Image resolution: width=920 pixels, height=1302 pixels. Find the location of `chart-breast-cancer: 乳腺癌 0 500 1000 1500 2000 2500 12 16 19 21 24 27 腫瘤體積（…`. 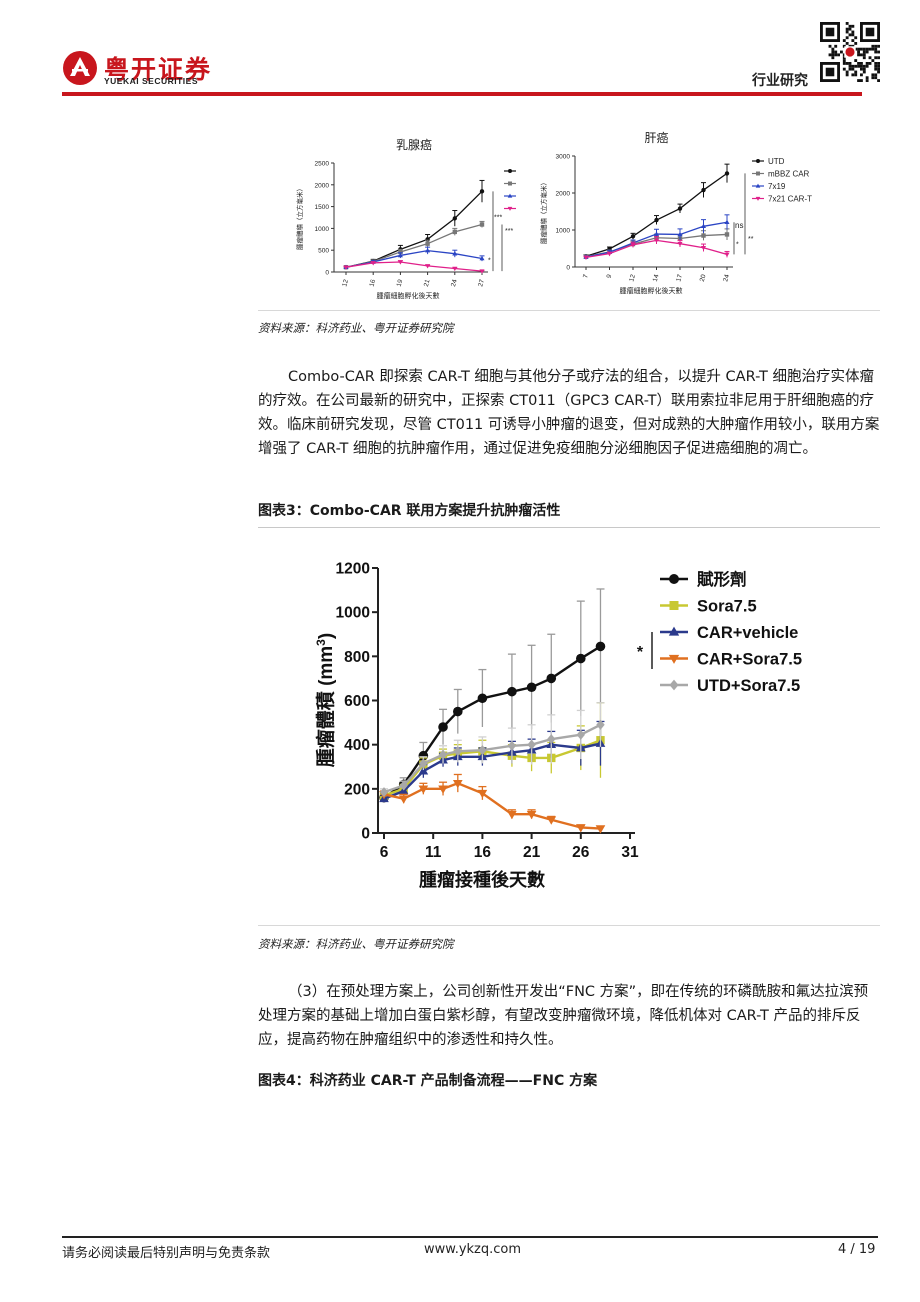

chart-breast-cancer: 乳腺癌 0 500 1000 1500 2000 2500 12 16 19 21 24 27 腫瘤體積（… is located at coordinates (405, 218).